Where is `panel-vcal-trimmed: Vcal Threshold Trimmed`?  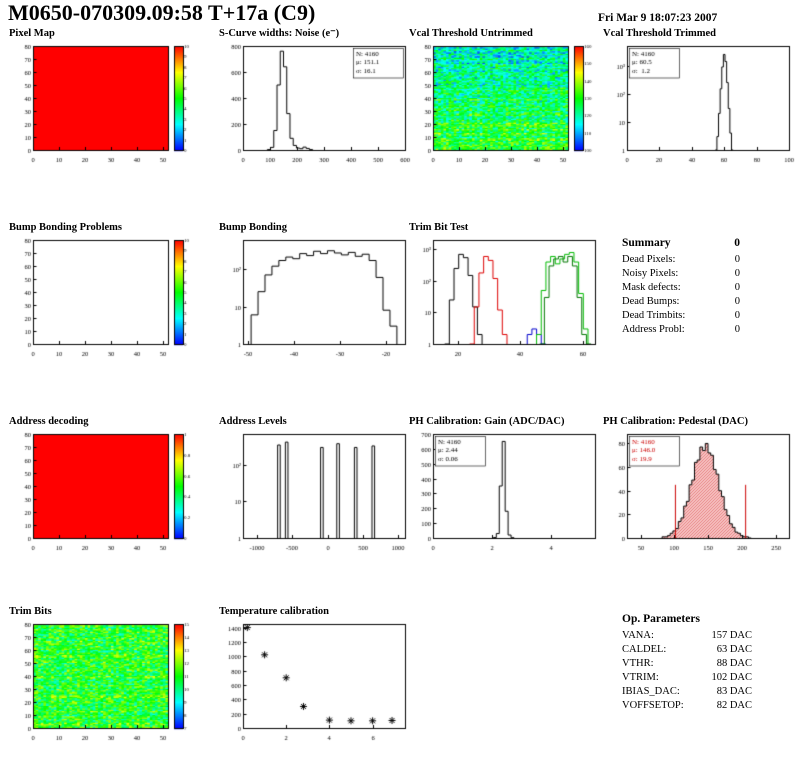
panel-vcal-trimmed: Vcal Threshold Trimmed is located at coordinates (699, 96).